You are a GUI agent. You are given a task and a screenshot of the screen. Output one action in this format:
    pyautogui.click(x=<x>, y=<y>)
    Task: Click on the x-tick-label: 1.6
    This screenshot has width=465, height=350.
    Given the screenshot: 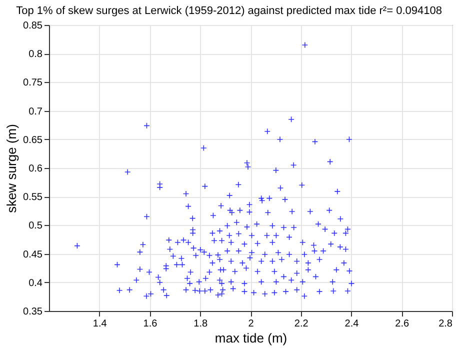 What is the action you would take?
    pyautogui.click(x=150, y=324)
    